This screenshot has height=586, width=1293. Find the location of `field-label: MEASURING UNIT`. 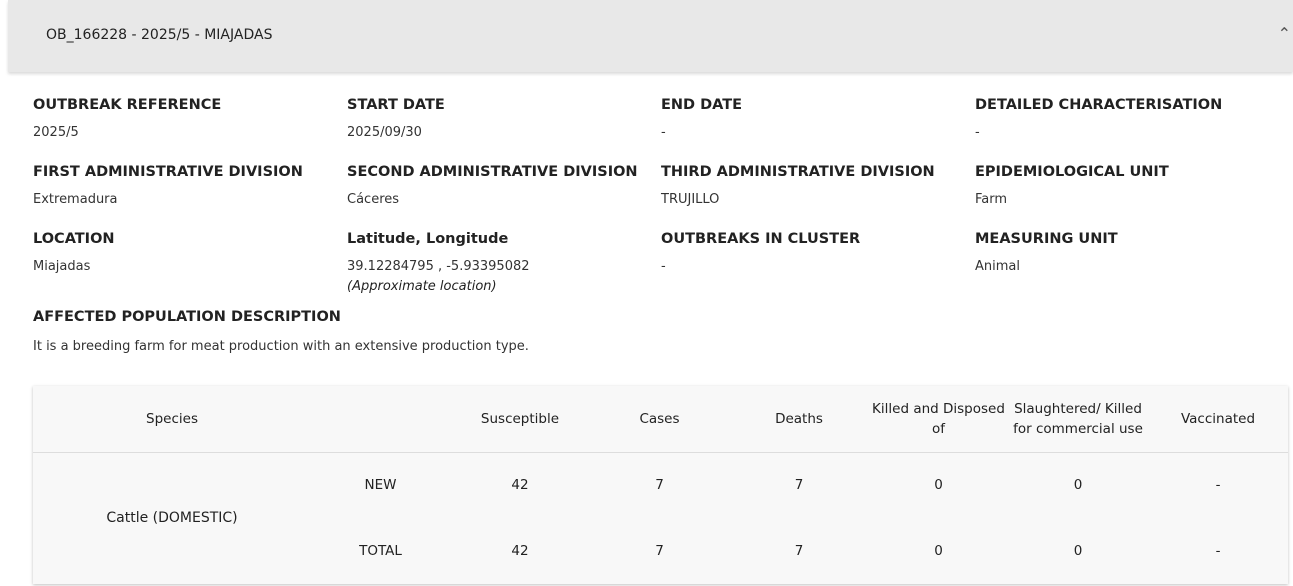

field-label: MEASURING UNIT is located at coordinates (1046, 239).